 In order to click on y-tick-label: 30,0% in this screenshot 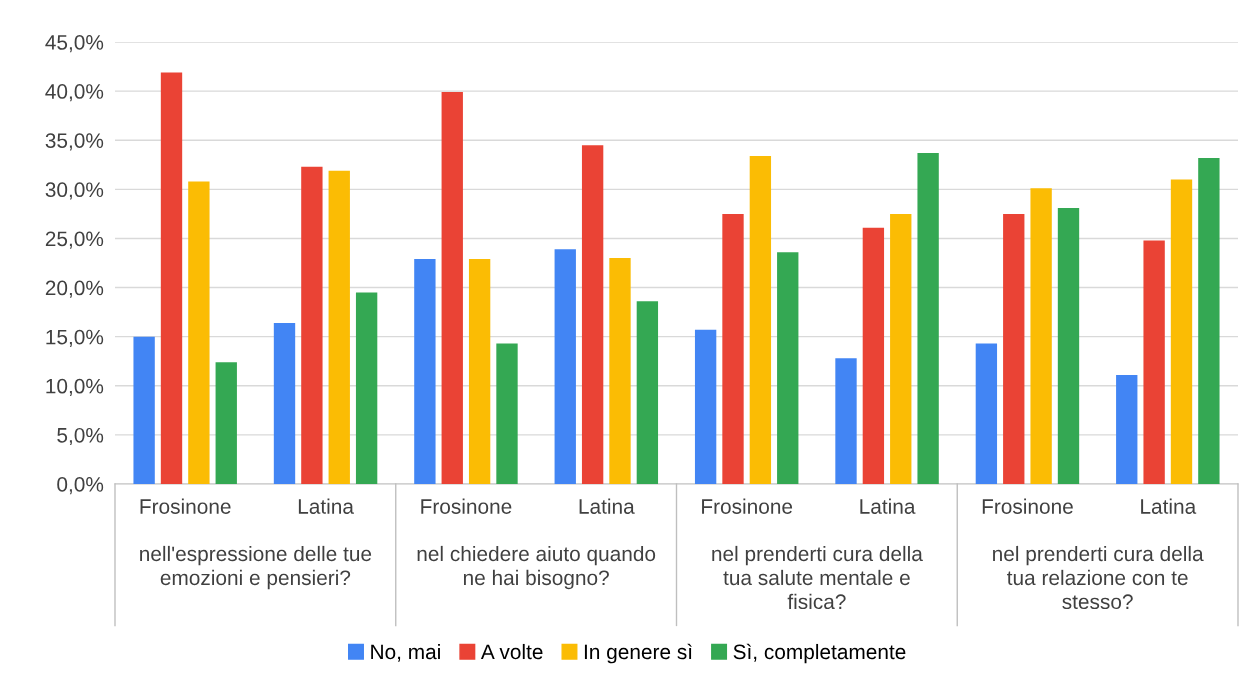, I will do `click(74, 191)`.